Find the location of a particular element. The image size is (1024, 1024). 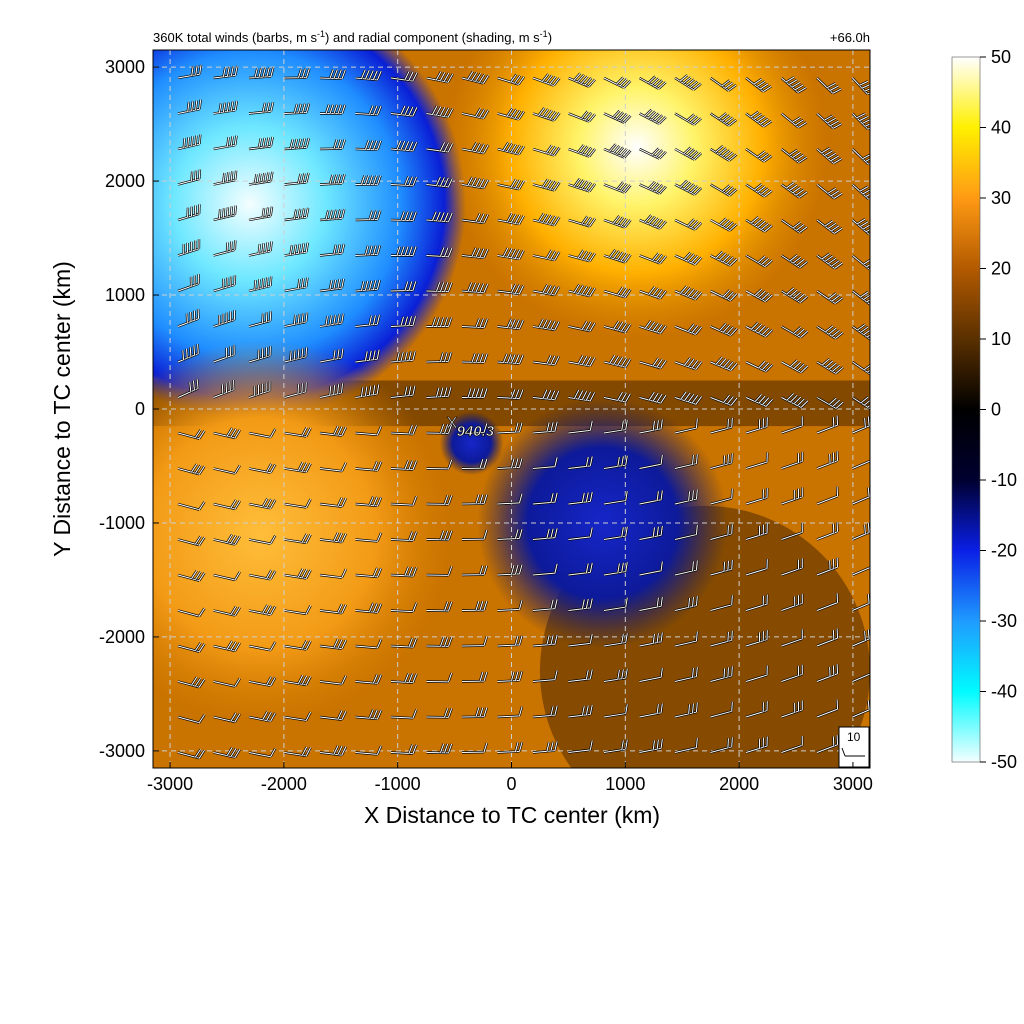

colorbar-tick-label: 50 is located at coordinates (1001, 57).